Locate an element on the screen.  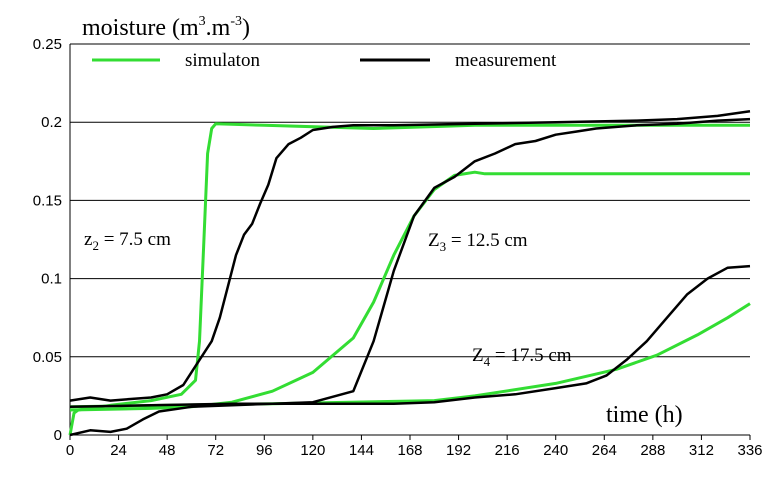
annotation-z2: z2 = 7.5 cm is located at coordinates (127, 241).